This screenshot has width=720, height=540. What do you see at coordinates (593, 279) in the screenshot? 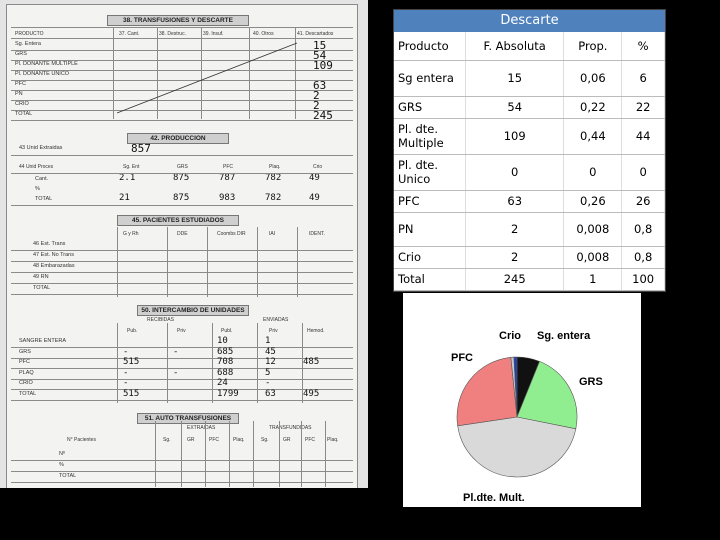
I see `table-cell: 1` at bounding box center [593, 279].